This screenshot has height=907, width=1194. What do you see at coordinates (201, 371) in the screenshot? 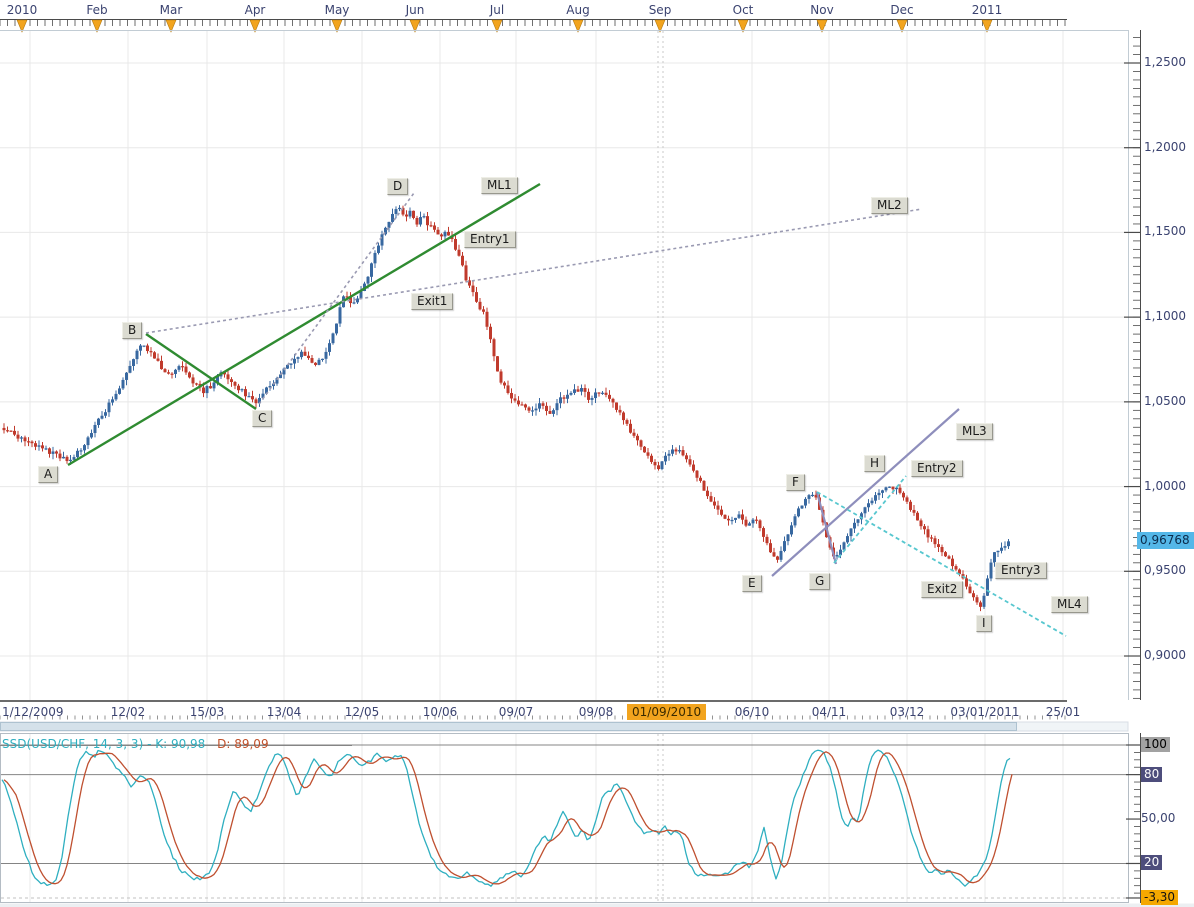
I see `trendline-BC` at bounding box center [201, 371].